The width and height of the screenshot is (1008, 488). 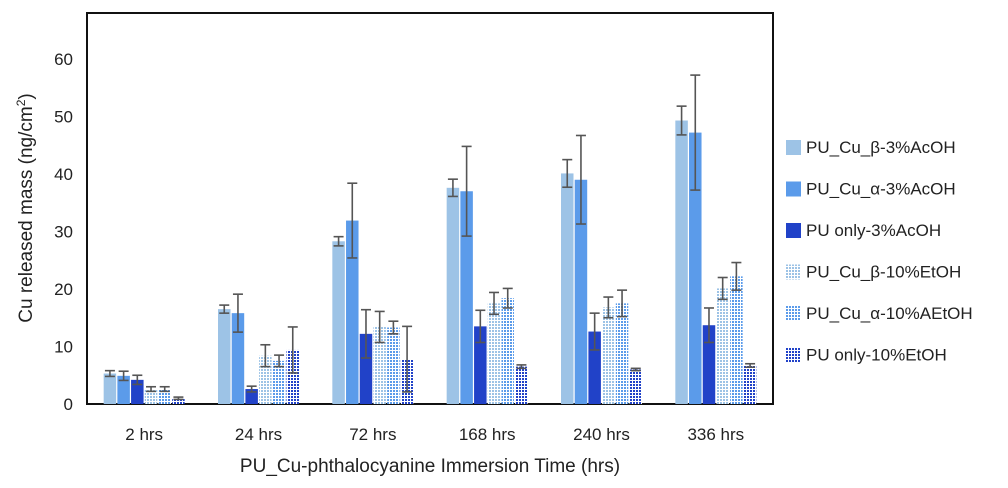 What do you see at coordinates (144, 434) in the screenshot?
I see `x-tick-label: 2 hrs` at bounding box center [144, 434].